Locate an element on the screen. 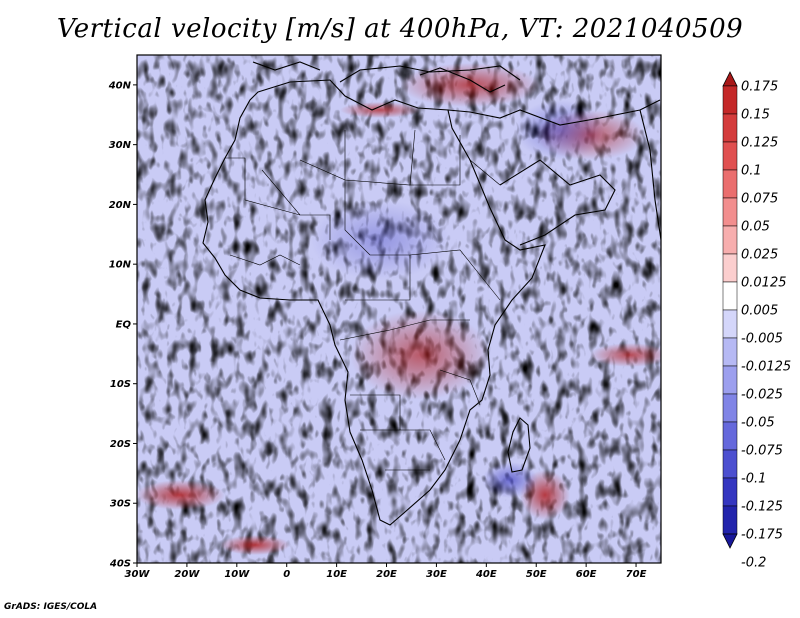 This screenshot has width=800, height=618. colorbar-label: -0.1 is located at coordinates (753, 479).